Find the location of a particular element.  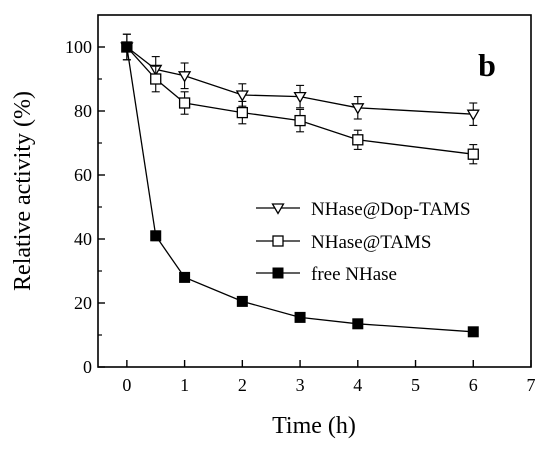

y-tick-label: 20 is located at coordinates (83, 303).